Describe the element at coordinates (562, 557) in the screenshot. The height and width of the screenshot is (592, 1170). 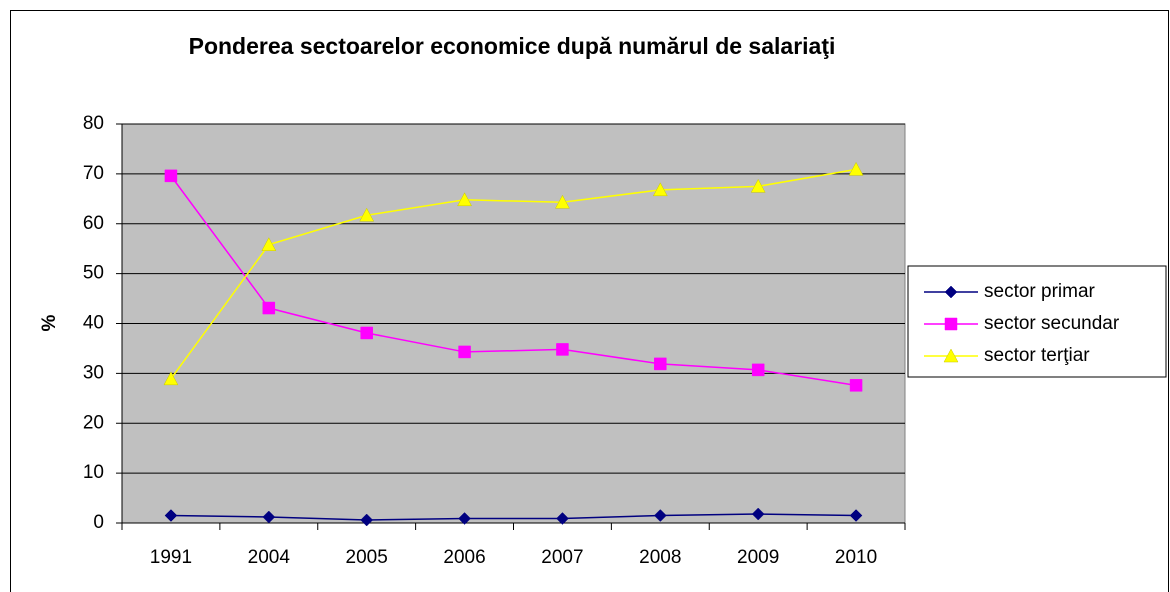
I see `x-tick-label: 2007` at that location.